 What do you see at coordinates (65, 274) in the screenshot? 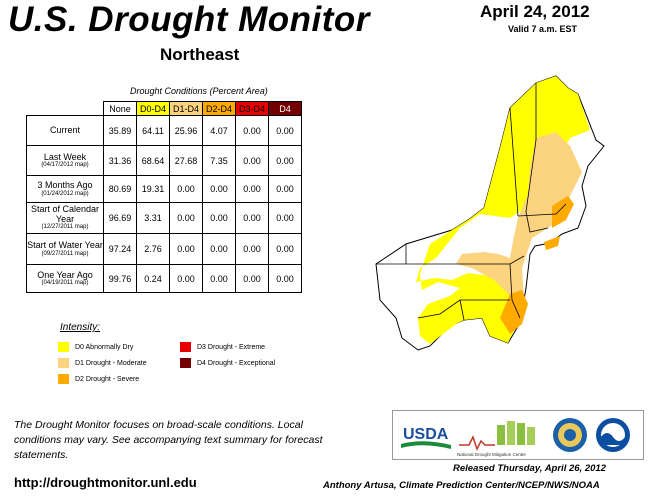
I see `row-label: One Year Ago` at bounding box center [65, 274].